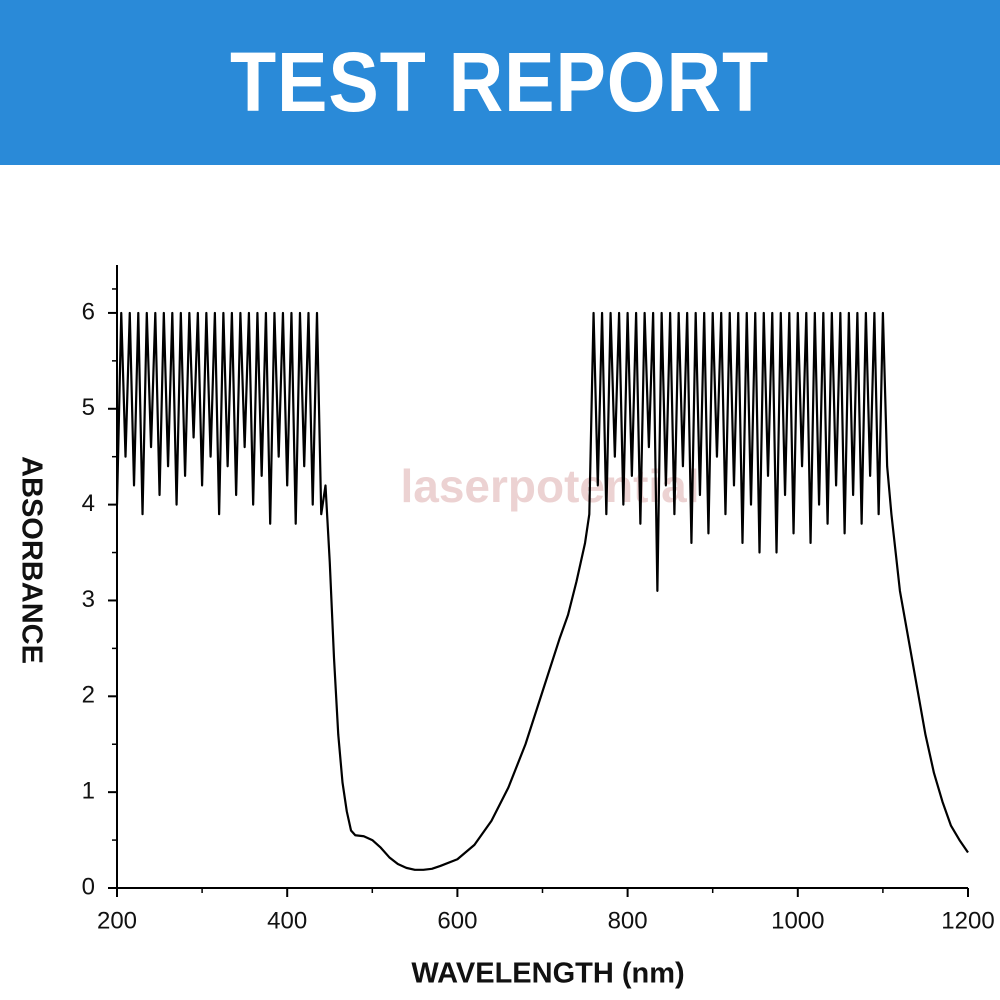  I want to click on page-title: TEST REPORT, so click(500, 82).